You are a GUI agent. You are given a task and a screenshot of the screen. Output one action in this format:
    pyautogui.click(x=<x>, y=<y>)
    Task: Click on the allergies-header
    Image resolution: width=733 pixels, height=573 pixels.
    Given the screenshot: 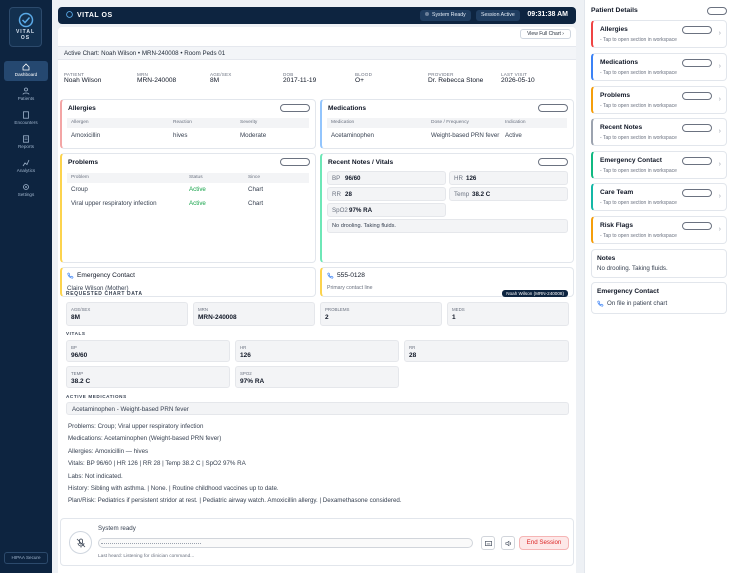 What is the action you would take?
    pyautogui.click(x=188, y=123)
    